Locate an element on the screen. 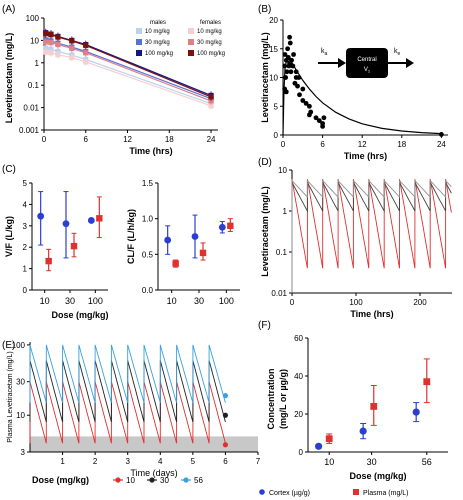  panel-e-xtick-label: 5 is located at coordinates (193, 461).